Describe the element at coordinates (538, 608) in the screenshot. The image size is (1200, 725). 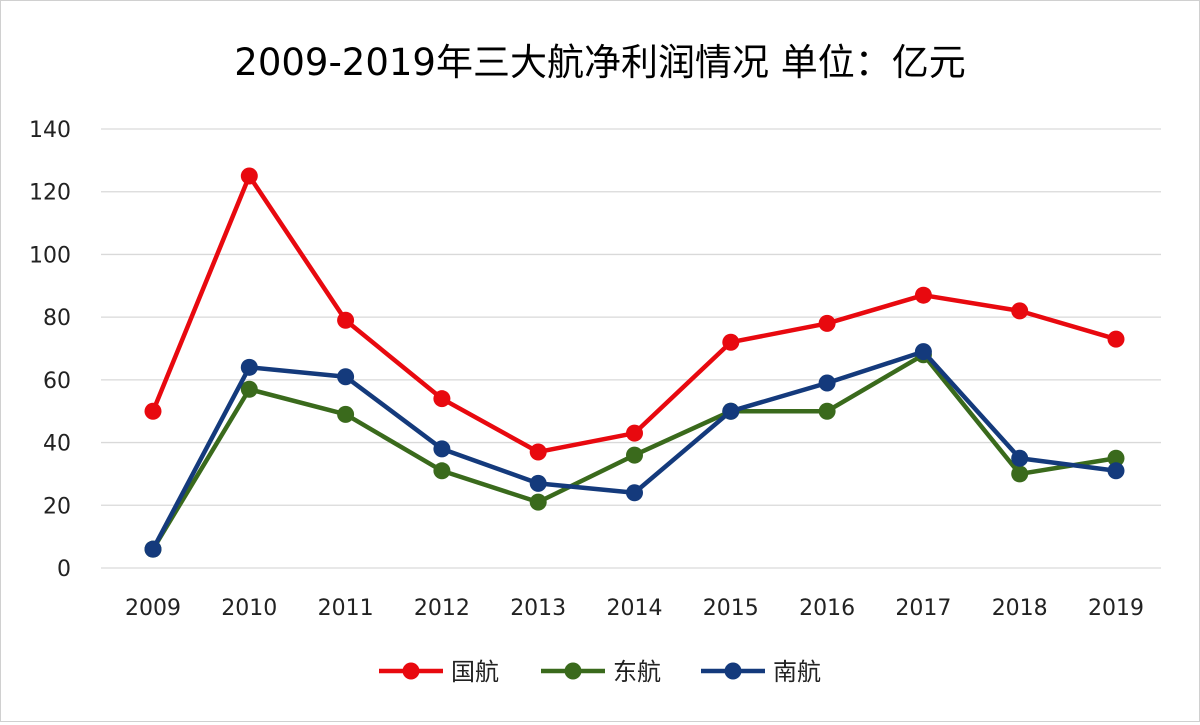
I see `x-tick-label: 2013` at that location.